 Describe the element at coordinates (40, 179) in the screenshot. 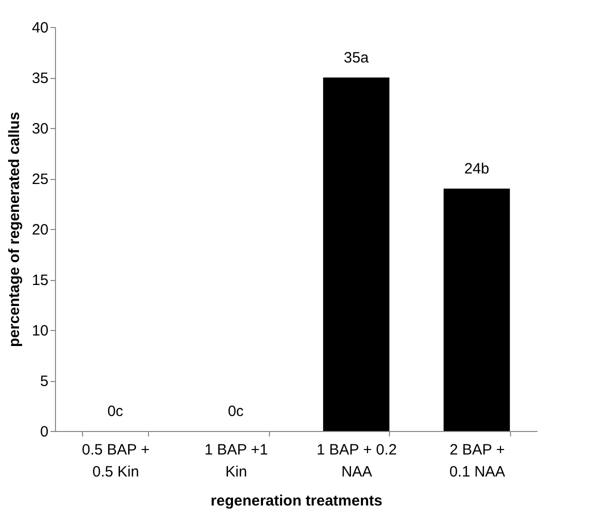

I see `y-tick-label: 25` at that location.